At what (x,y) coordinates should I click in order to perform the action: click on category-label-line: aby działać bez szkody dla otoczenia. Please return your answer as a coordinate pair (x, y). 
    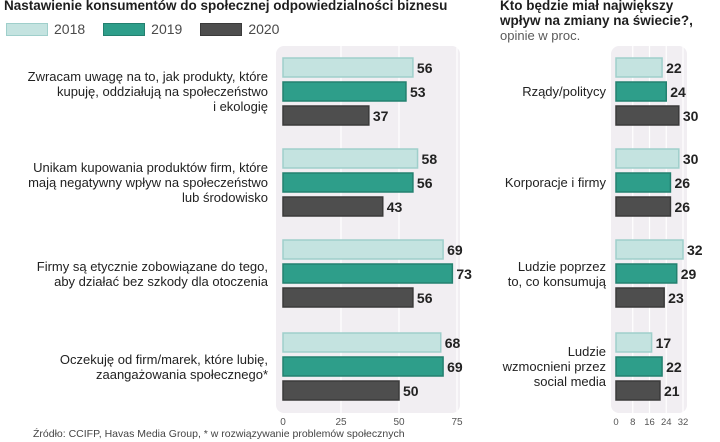
    Looking at the image, I should click on (161, 281).